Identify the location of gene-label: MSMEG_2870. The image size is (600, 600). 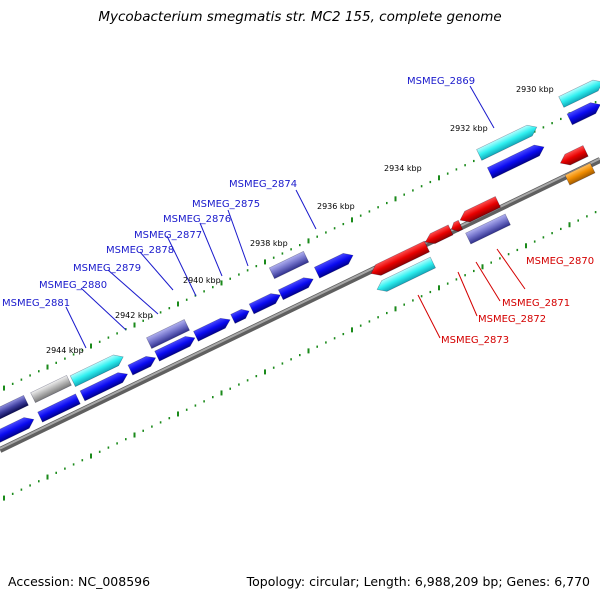
(560, 261).